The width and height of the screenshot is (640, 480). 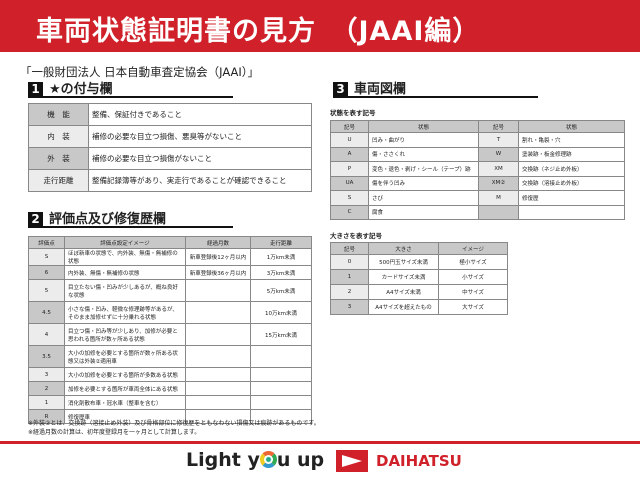 I want to click on table-row: C 腐食, so click(x=477, y=212).